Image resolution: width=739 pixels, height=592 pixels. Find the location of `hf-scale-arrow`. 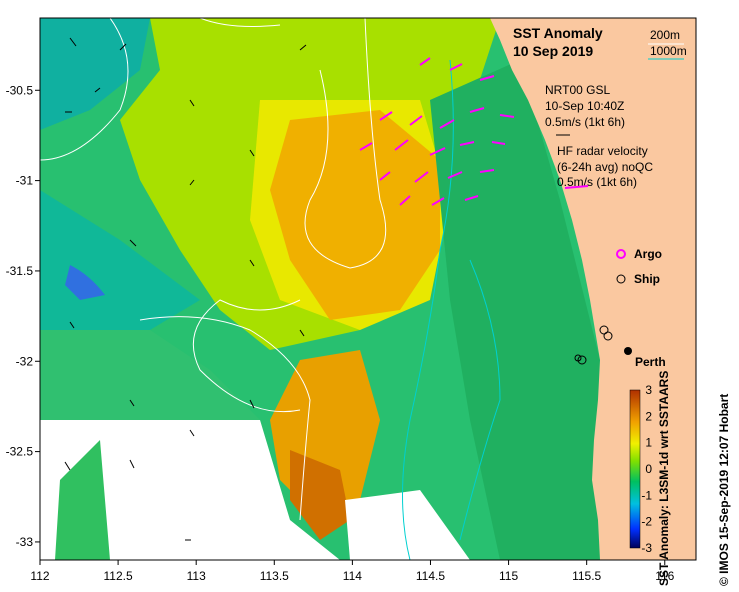

hf-scale-arrow is located at coordinates (576, 187).